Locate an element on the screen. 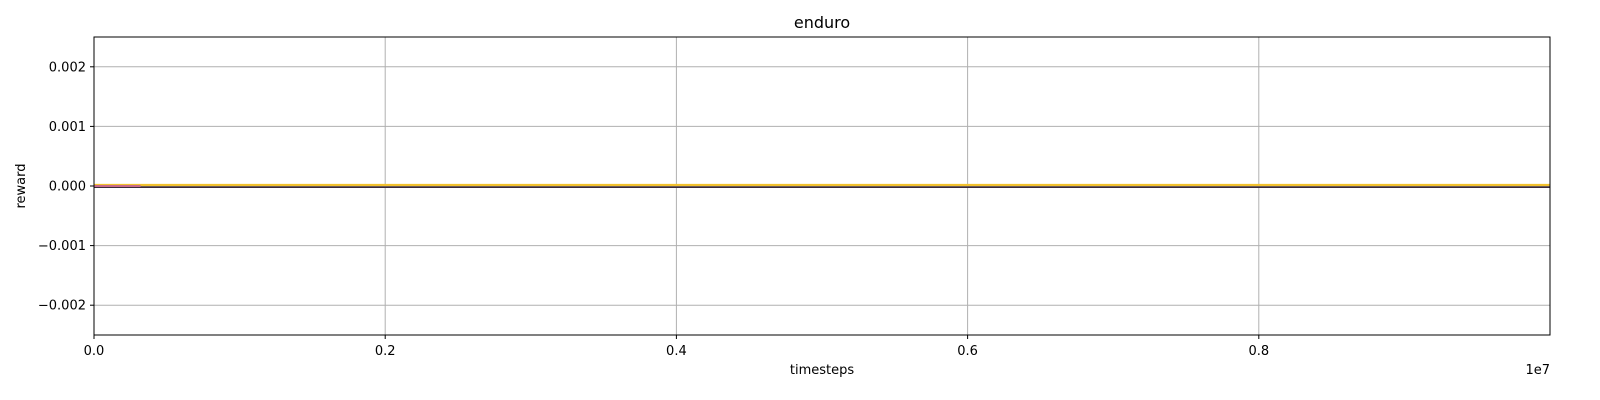 This screenshot has height=400, width=1600. y-tick-label: −0.001 is located at coordinates (62, 246).